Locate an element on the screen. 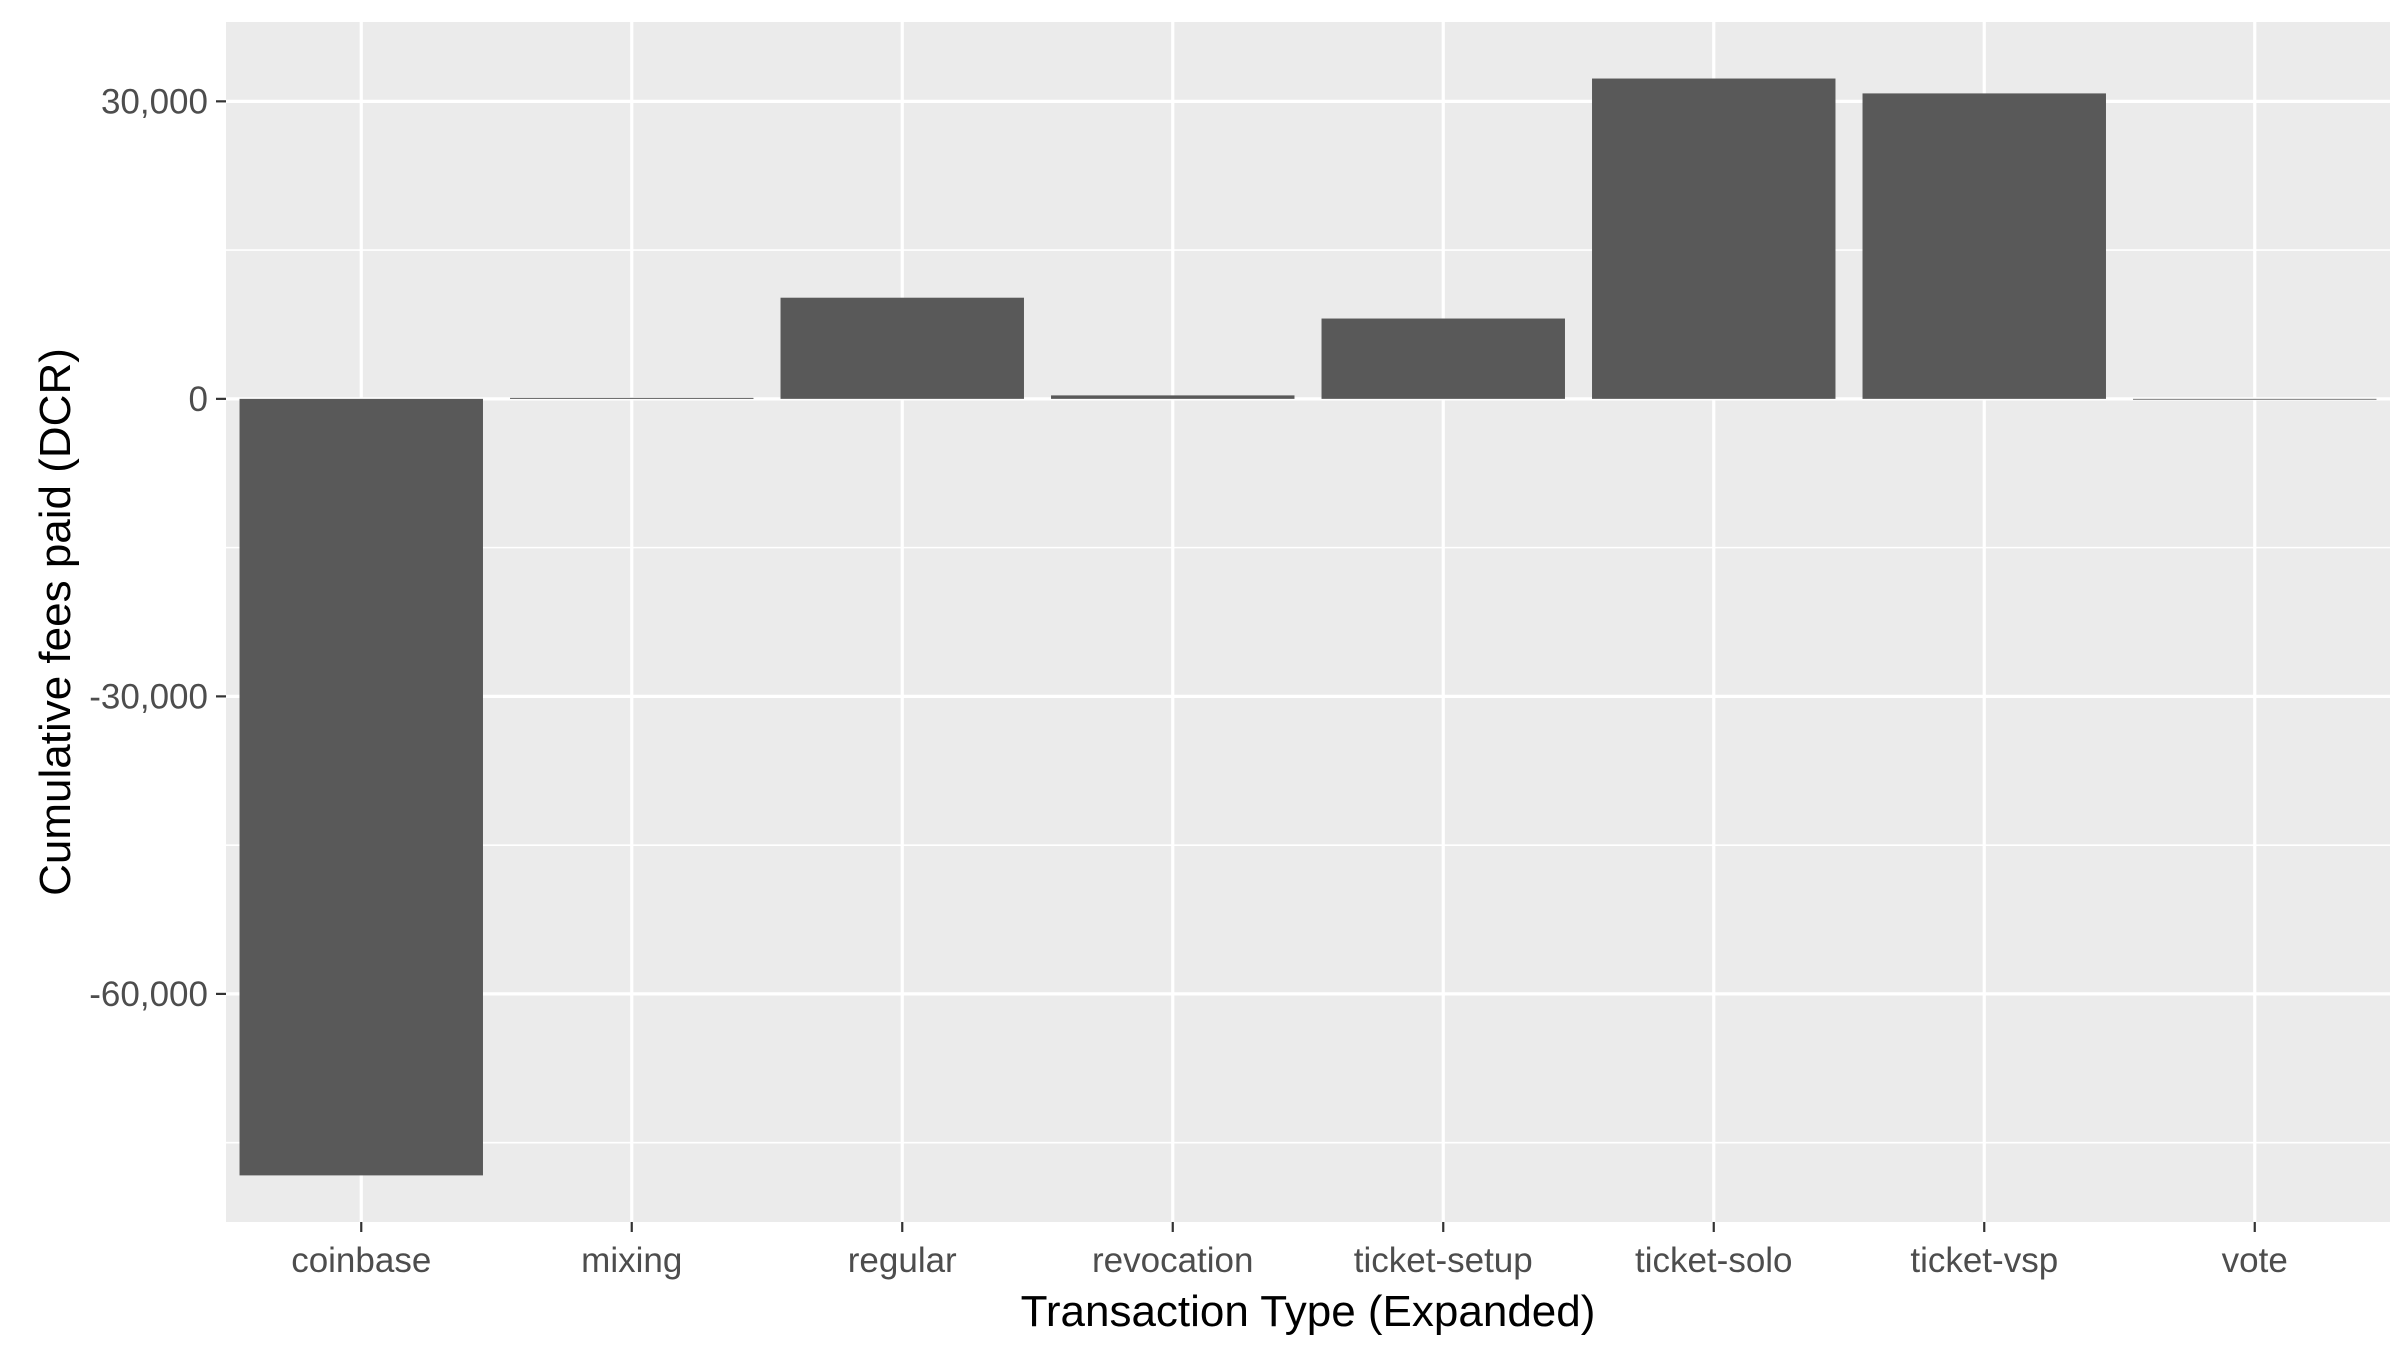  y-tick-label: 30,000 is located at coordinates (154, 101).